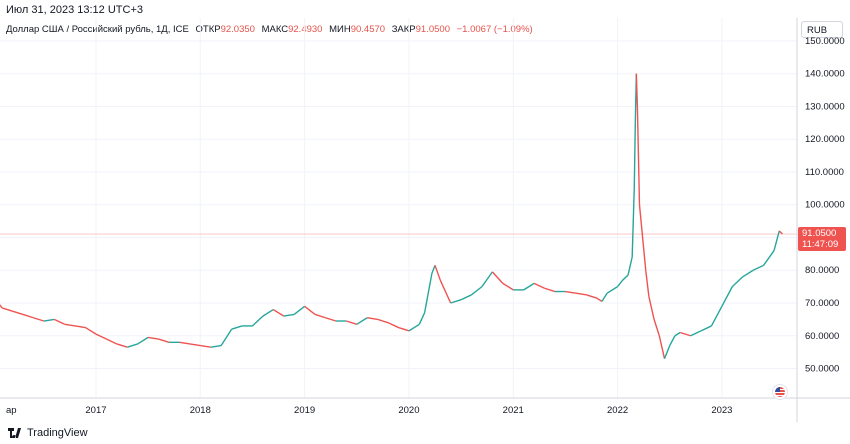 The image size is (850, 444). What do you see at coordinates (721, 410) in the screenshot?
I see `x-tick-label: 2023` at bounding box center [721, 410].